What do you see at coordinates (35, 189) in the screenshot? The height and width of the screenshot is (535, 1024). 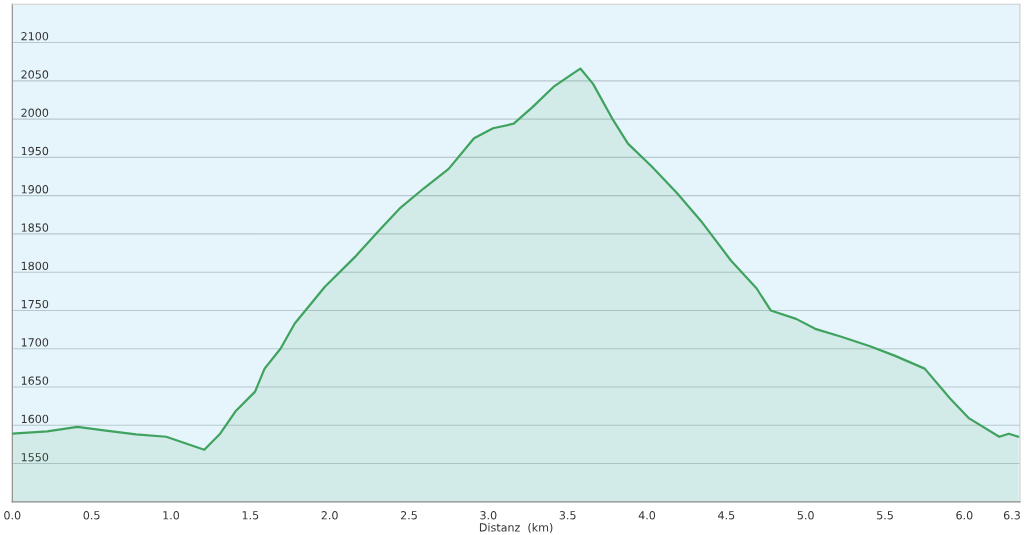 I see `y-tick-label: 1900` at bounding box center [35, 189].